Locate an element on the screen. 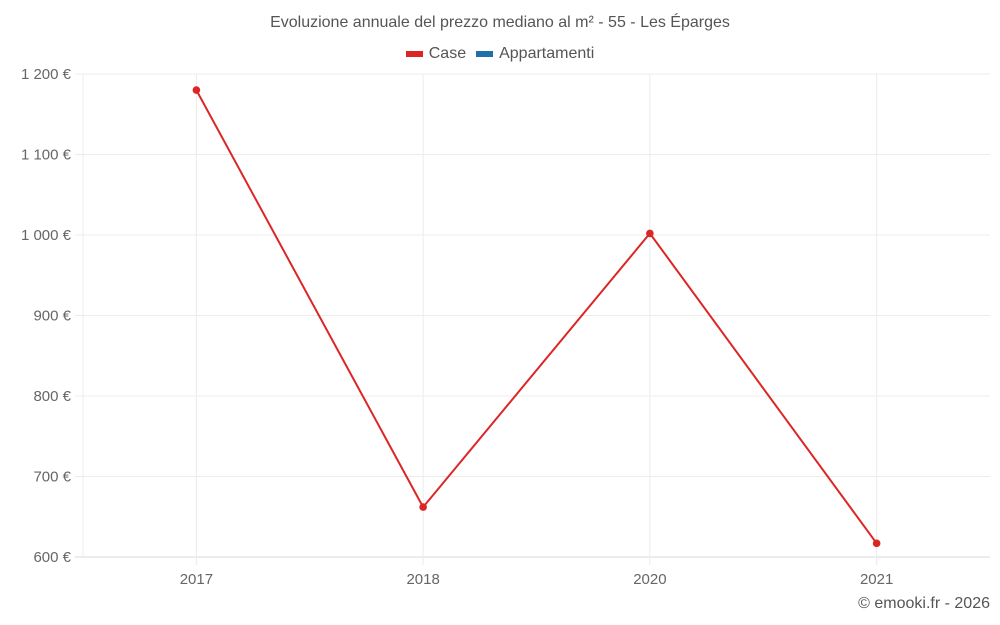 The image size is (1000, 625). x-tick-label: 2017 is located at coordinates (196, 579).